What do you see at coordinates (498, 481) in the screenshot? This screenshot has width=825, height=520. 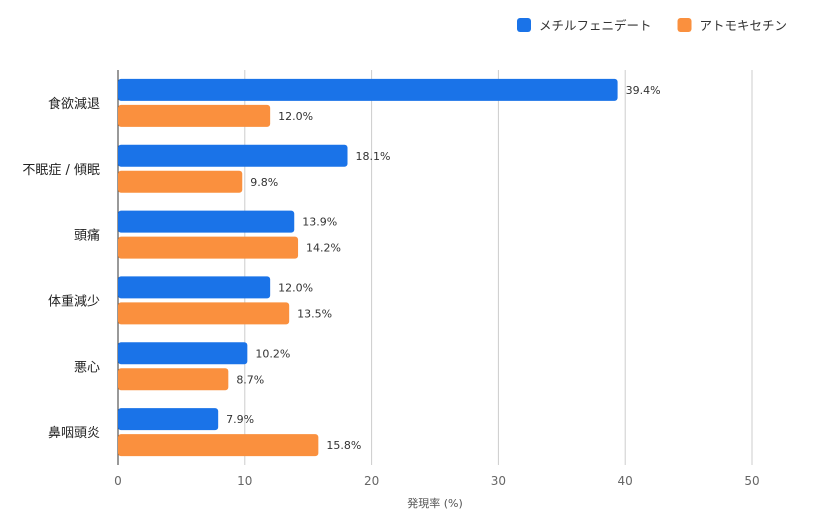 I see `x-tick-label-30: 30` at bounding box center [498, 481].